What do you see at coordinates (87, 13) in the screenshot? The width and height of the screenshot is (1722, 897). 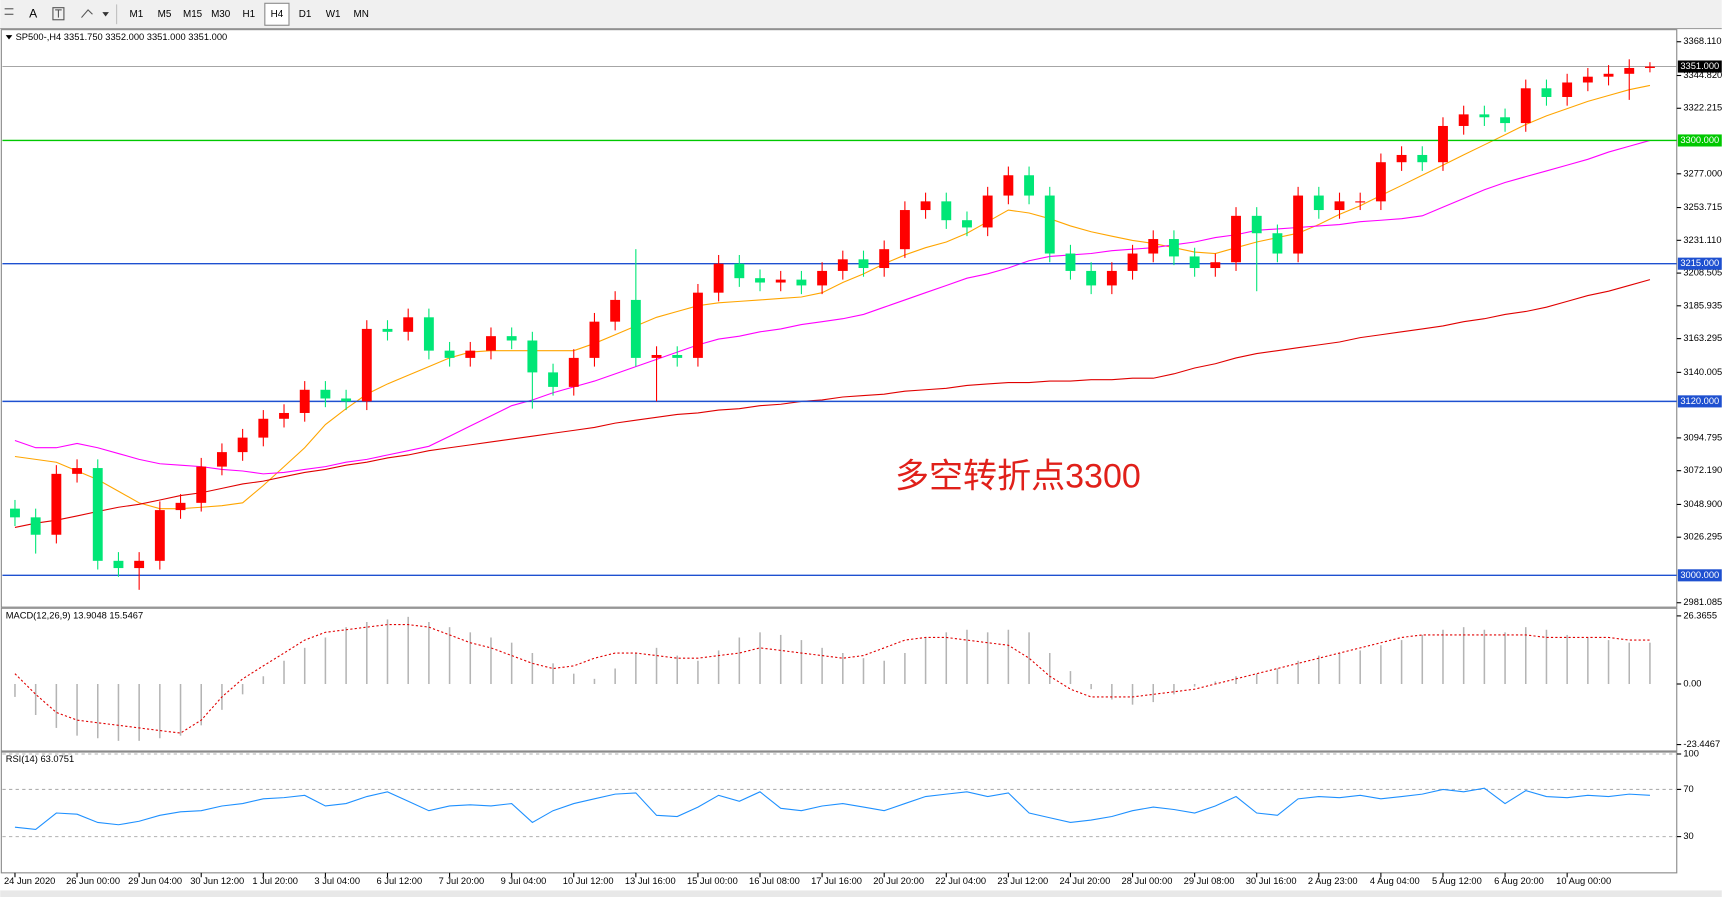 I see `arrows-tool` at bounding box center [87, 13].